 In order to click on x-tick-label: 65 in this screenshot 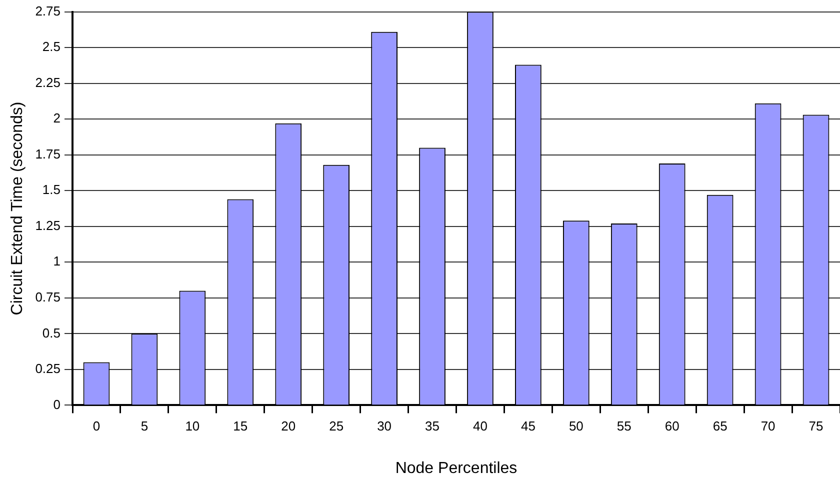, I will do `click(720, 426)`.